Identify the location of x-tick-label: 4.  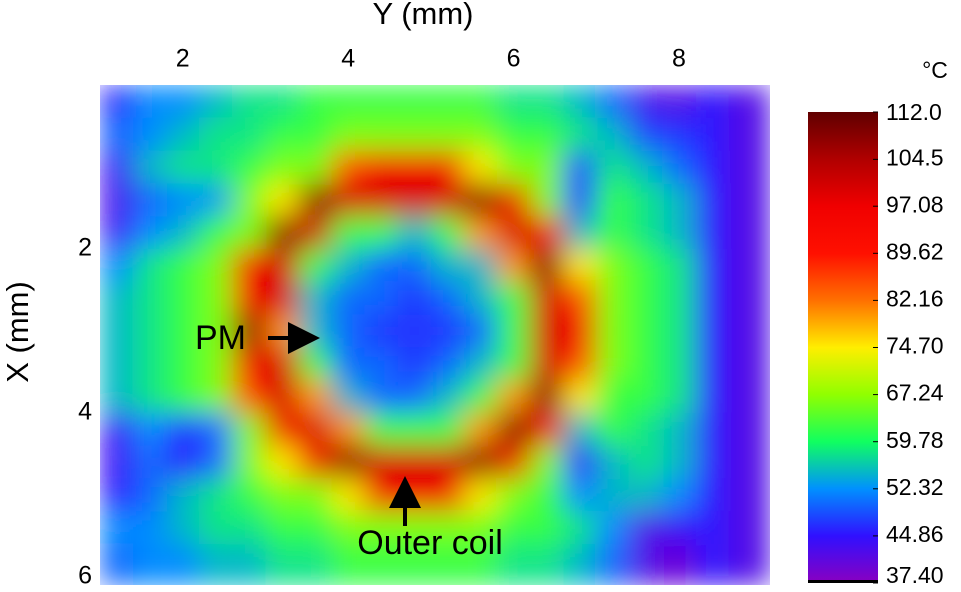
(348, 59).